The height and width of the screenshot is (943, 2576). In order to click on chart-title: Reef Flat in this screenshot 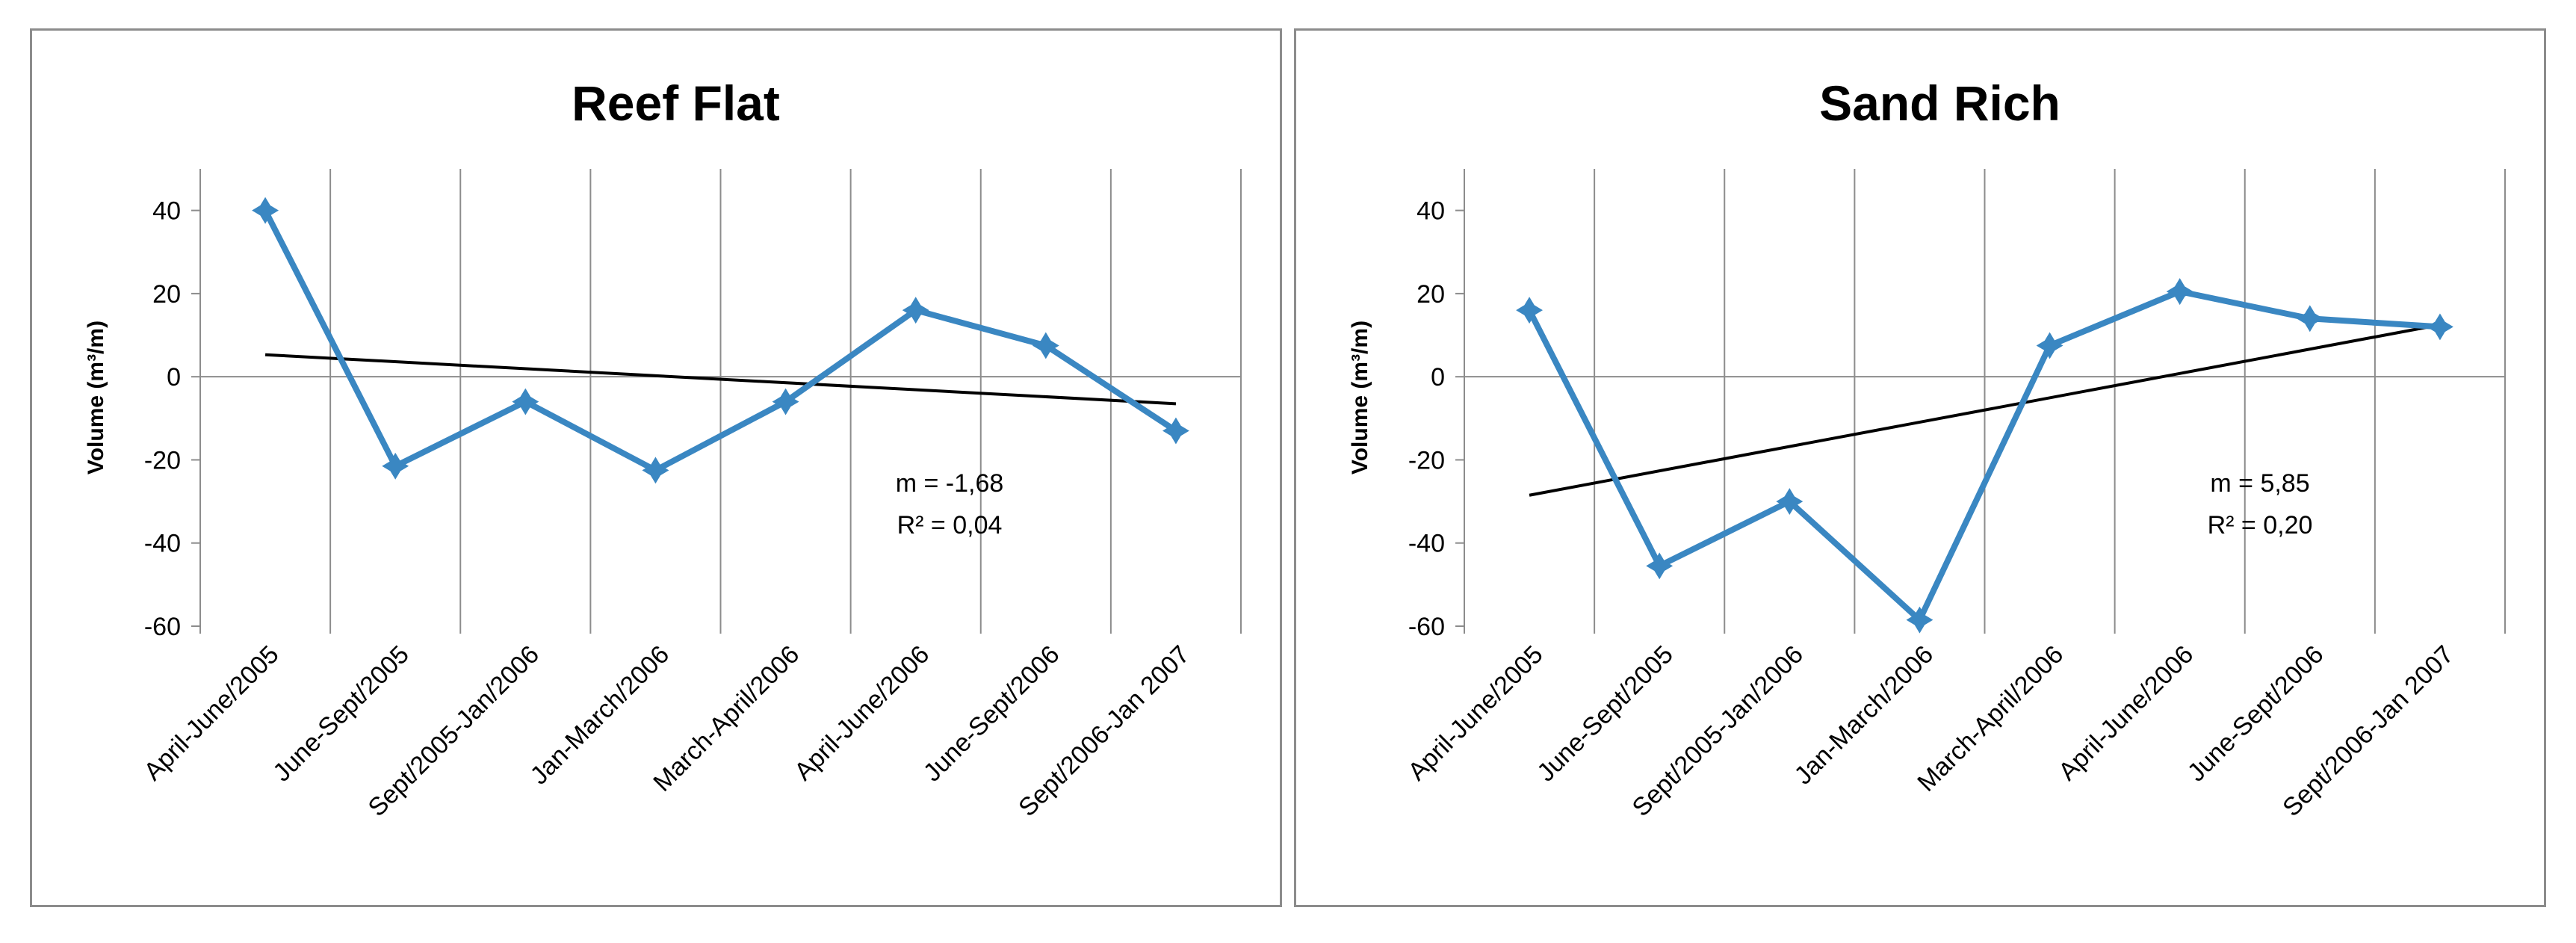, I will do `click(676, 103)`.